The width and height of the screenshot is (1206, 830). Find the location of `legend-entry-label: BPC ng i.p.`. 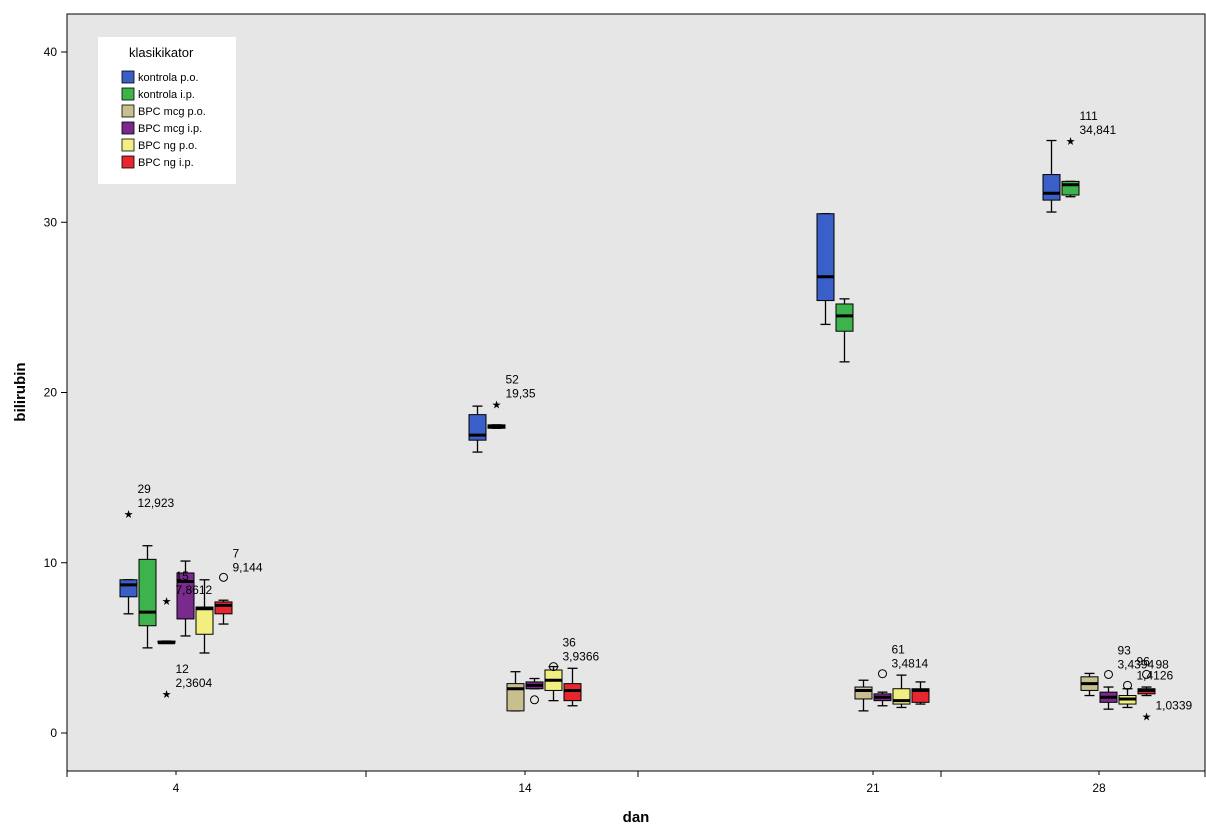

legend-entry-label: BPC ng i.p. is located at coordinates (166, 163).